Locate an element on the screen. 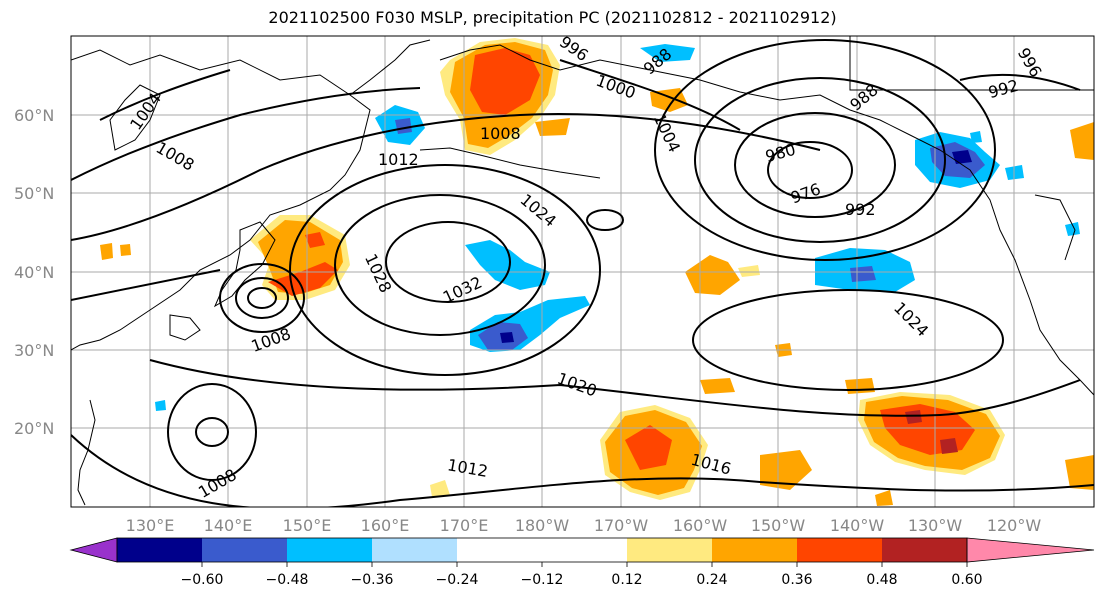 The width and height of the screenshot is (1105, 605). colorbar-ticks is located at coordinates (584, 564).